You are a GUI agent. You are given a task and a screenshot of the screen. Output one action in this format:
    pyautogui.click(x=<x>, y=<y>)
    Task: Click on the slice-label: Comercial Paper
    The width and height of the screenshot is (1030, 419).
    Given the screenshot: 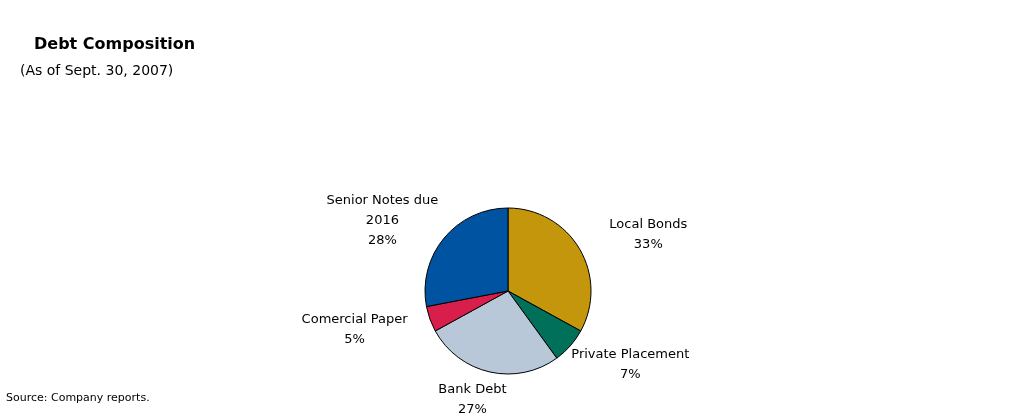 What is the action you would take?
    pyautogui.click(x=355, y=318)
    